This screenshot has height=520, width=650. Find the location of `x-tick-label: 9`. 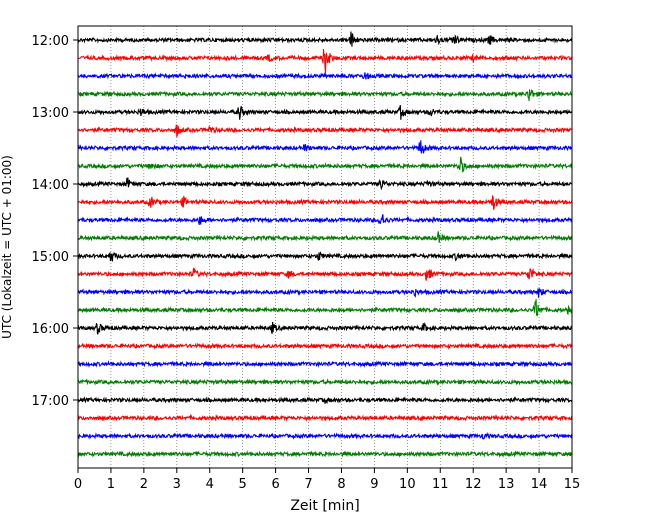

x-tick-label: 9 is located at coordinates (374, 484).